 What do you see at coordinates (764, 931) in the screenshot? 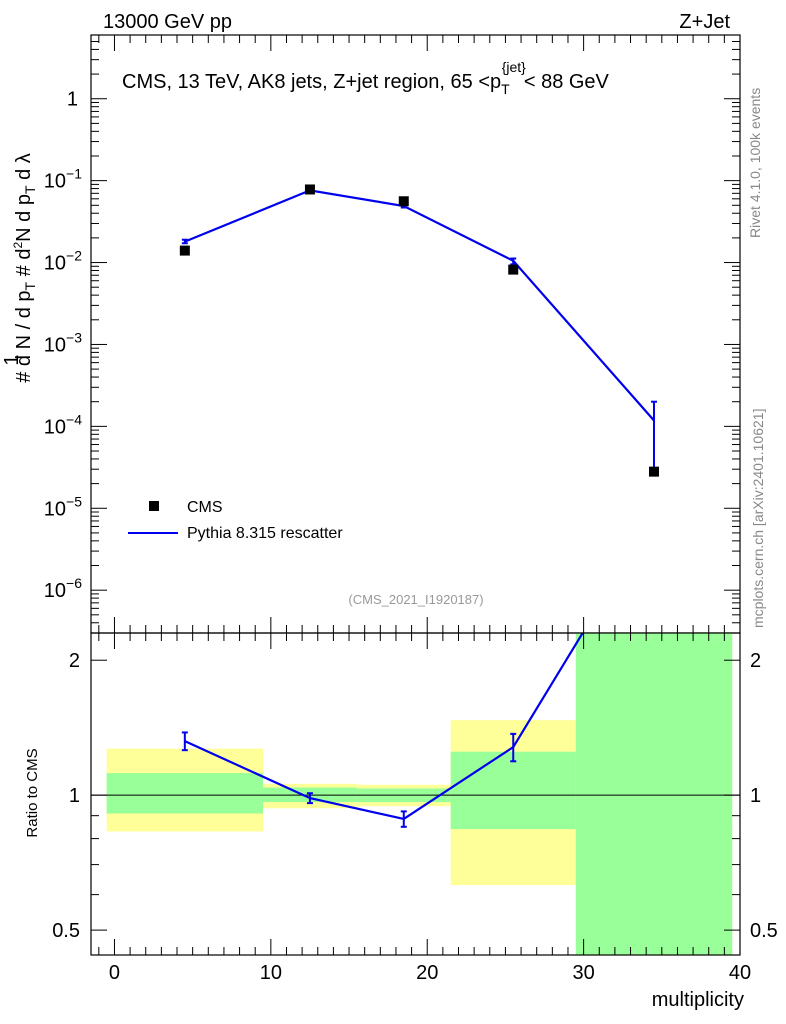
I see `ratio-y-tick-label-right: 0.5` at bounding box center [764, 931].